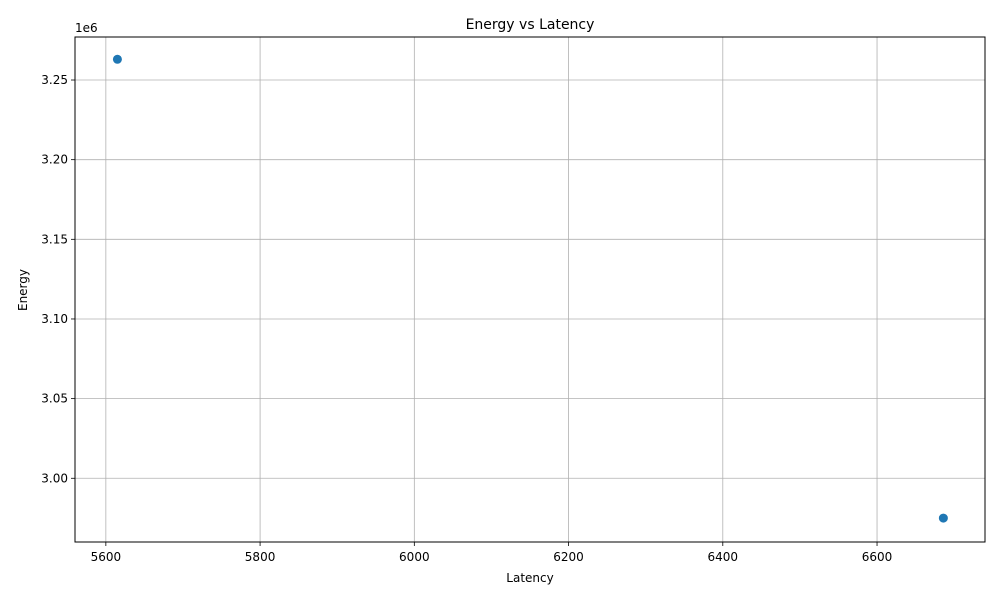 Image resolution: width=1000 pixels, height=600 pixels. I want to click on y-tick-label: 3.10, so click(54, 319).